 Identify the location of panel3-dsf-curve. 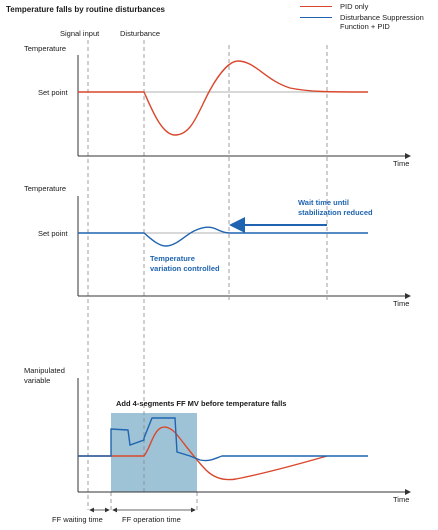
(223, 439).